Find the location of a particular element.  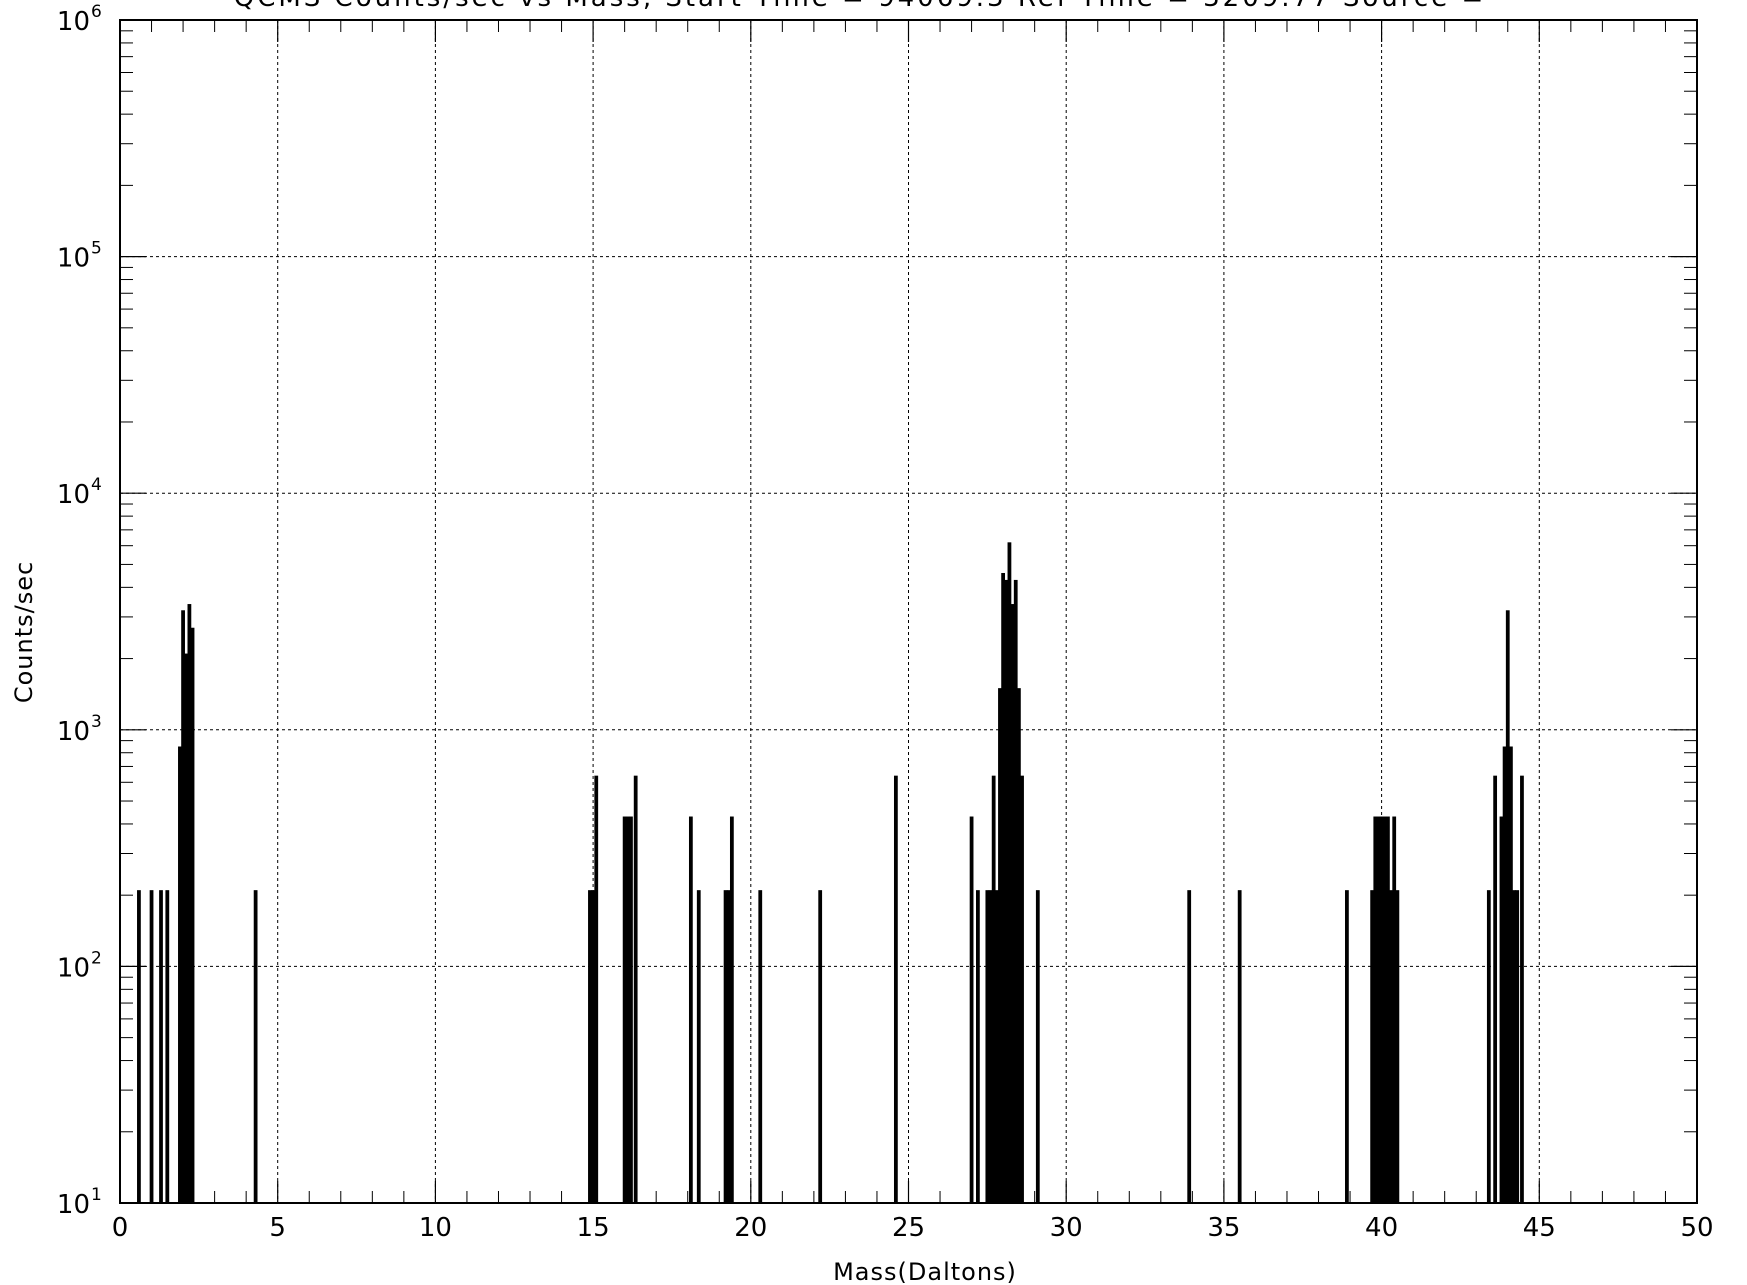

x-tick-labels: 0 5 10 15 20 25 30 35 40 45 50 is located at coordinates (913, 1228).